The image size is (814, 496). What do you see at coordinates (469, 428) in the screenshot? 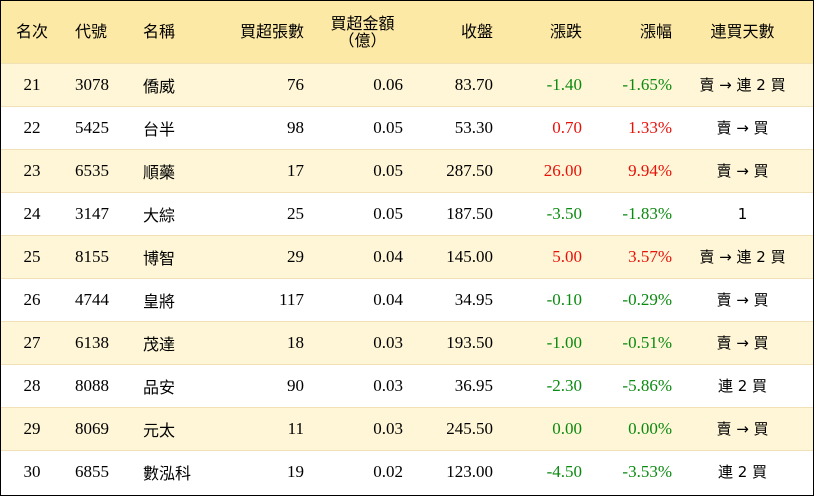
I see `close-cell: 245.50` at bounding box center [469, 428].